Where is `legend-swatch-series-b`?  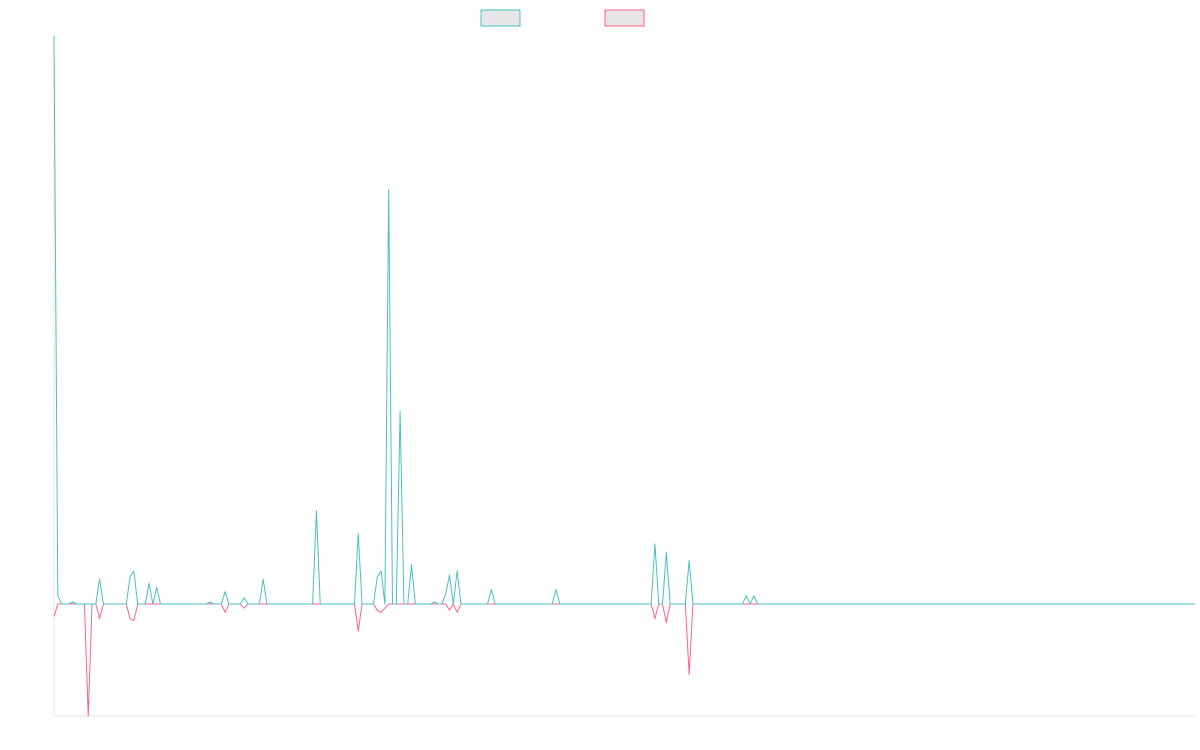 legend-swatch-series-b is located at coordinates (624, 18).